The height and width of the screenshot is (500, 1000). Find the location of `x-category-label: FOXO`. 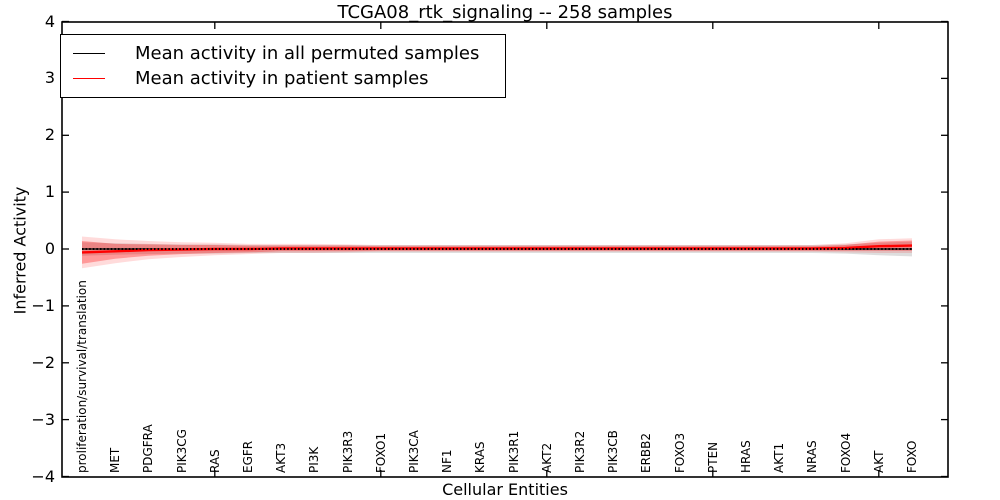

x-category-label: FOXO is located at coordinates (912, 456).